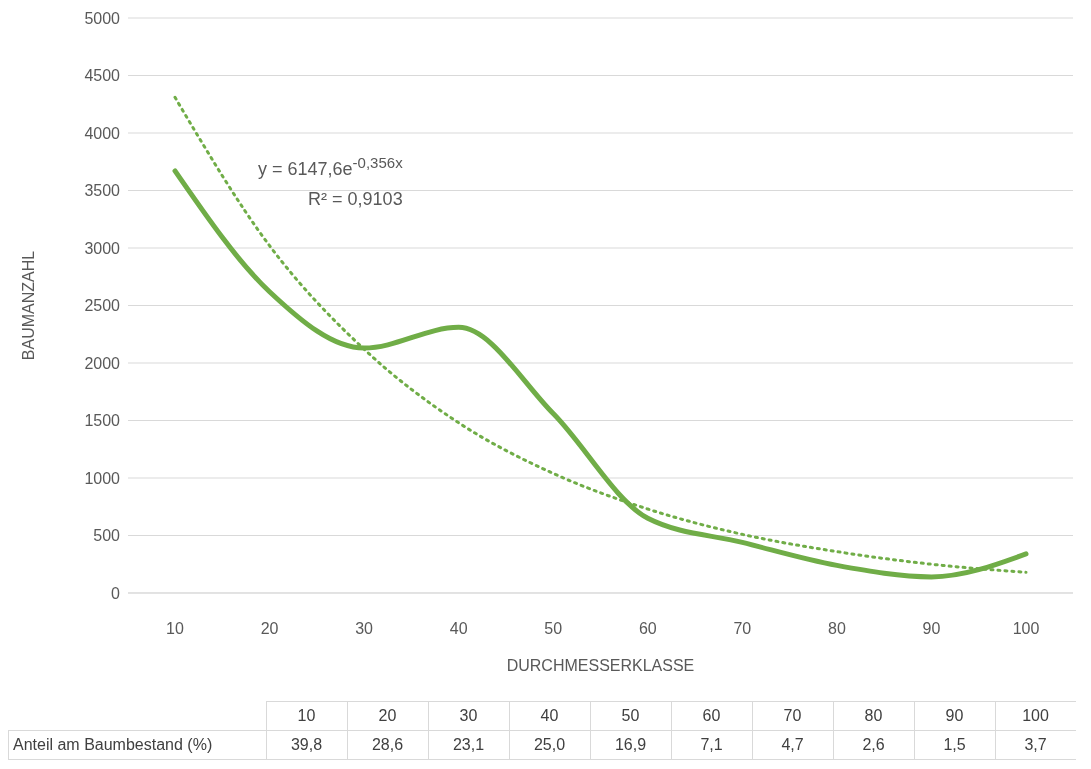 This screenshot has height=769, width=1091. What do you see at coordinates (630, 745) in the screenshot?
I see `text: 16,9` at bounding box center [630, 745].